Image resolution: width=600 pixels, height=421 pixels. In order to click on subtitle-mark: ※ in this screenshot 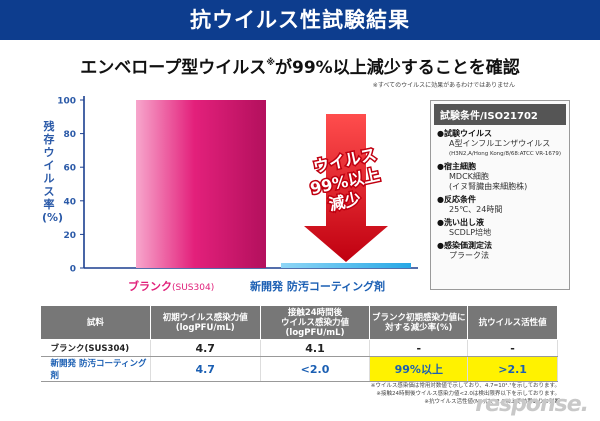, I will do `click(271, 63)`.